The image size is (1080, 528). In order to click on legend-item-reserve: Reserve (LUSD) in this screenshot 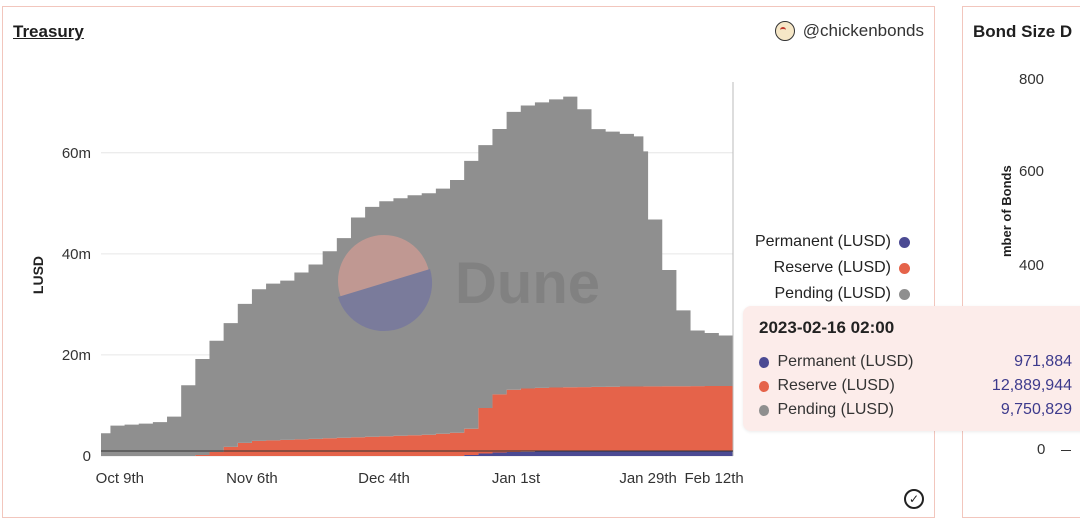, I will do `click(832, 268)`.